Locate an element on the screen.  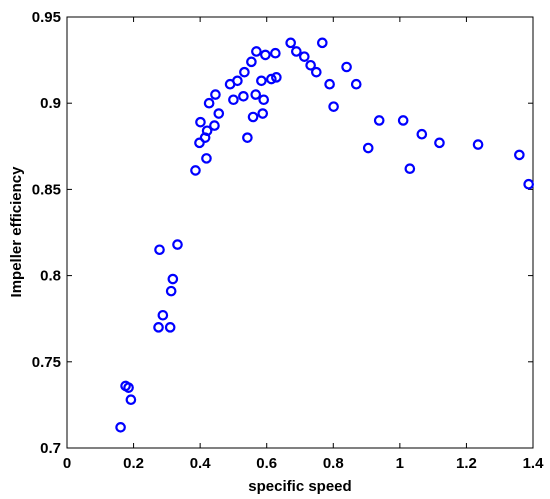
x-axis-title: specific speed is located at coordinates (299, 486).